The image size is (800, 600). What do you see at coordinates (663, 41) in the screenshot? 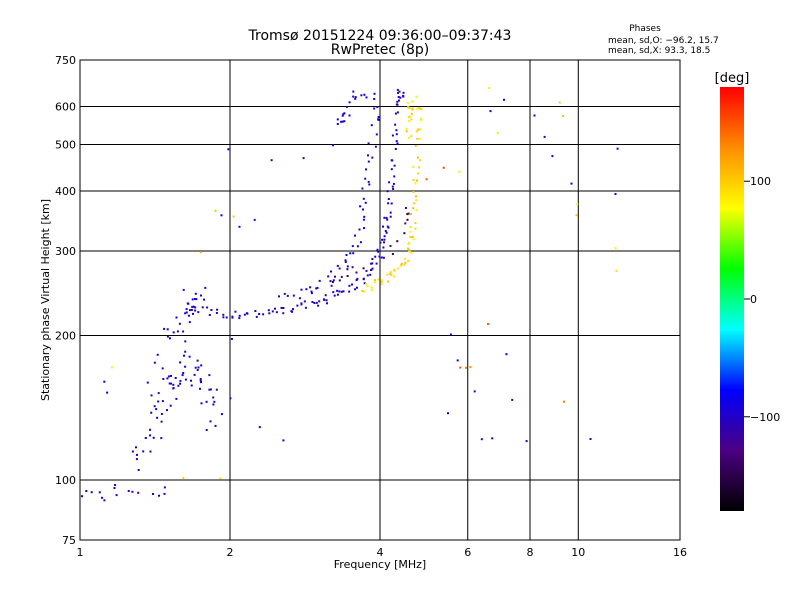
I see `phase-stats-o: mean, sd,O: −96.2, 15.7` at bounding box center [663, 41].